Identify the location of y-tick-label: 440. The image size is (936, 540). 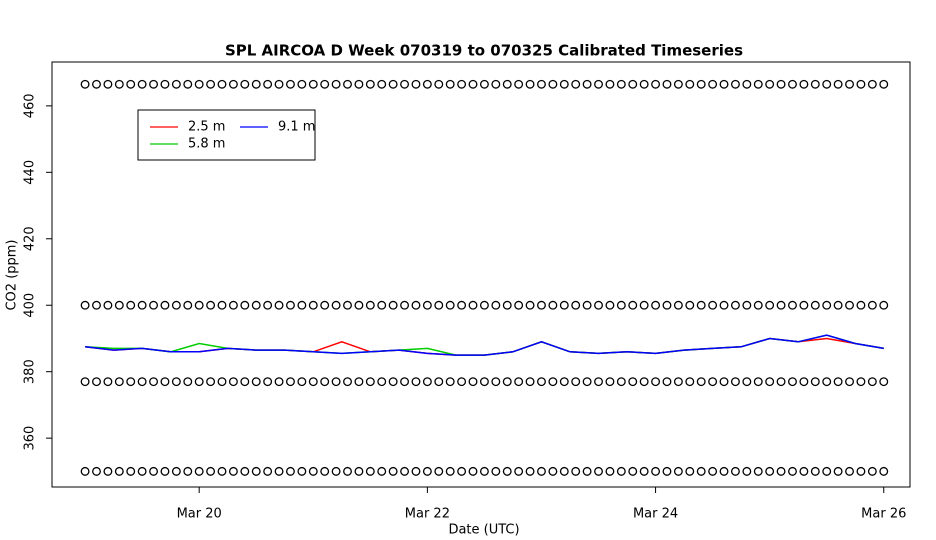
(30, 172).